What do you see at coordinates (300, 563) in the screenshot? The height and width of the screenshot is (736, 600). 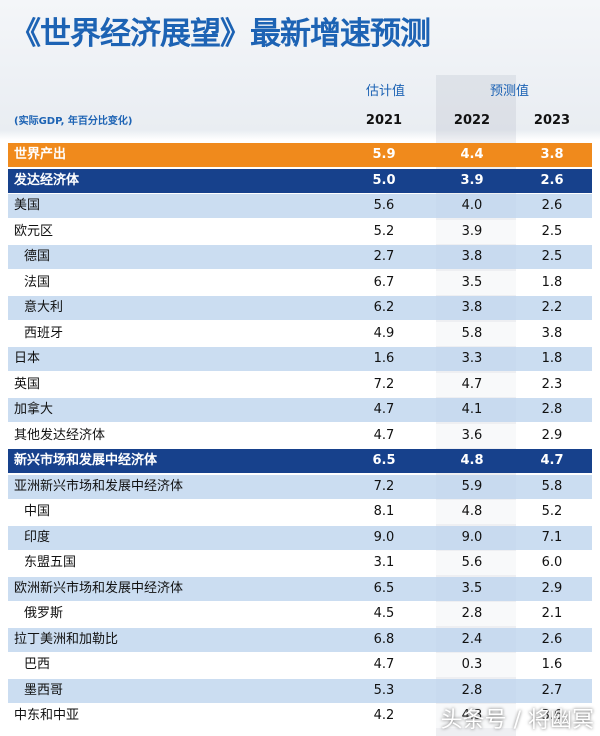 I see `table-row: 东盟五国 3.1 5.6 6.0` at bounding box center [300, 563].